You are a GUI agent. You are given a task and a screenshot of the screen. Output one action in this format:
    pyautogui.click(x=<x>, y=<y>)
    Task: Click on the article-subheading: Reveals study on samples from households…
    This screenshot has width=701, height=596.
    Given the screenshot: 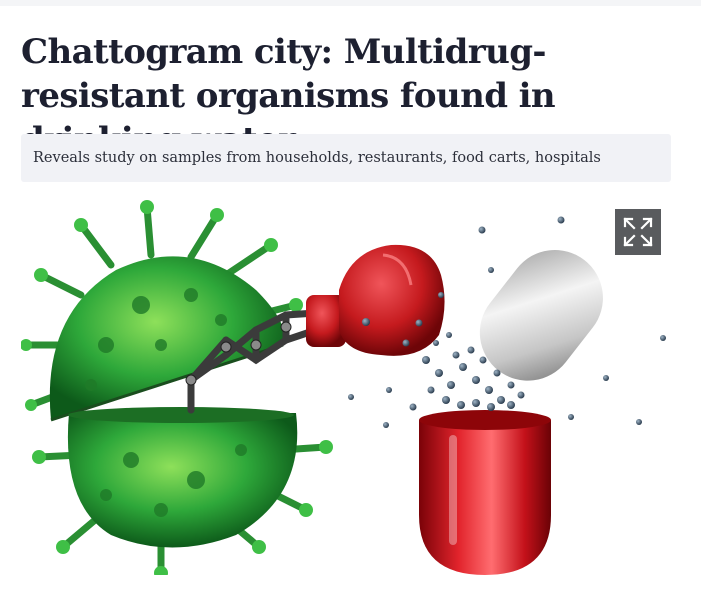 What is the action you would take?
    pyautogui.click(x=317, y=158)
    